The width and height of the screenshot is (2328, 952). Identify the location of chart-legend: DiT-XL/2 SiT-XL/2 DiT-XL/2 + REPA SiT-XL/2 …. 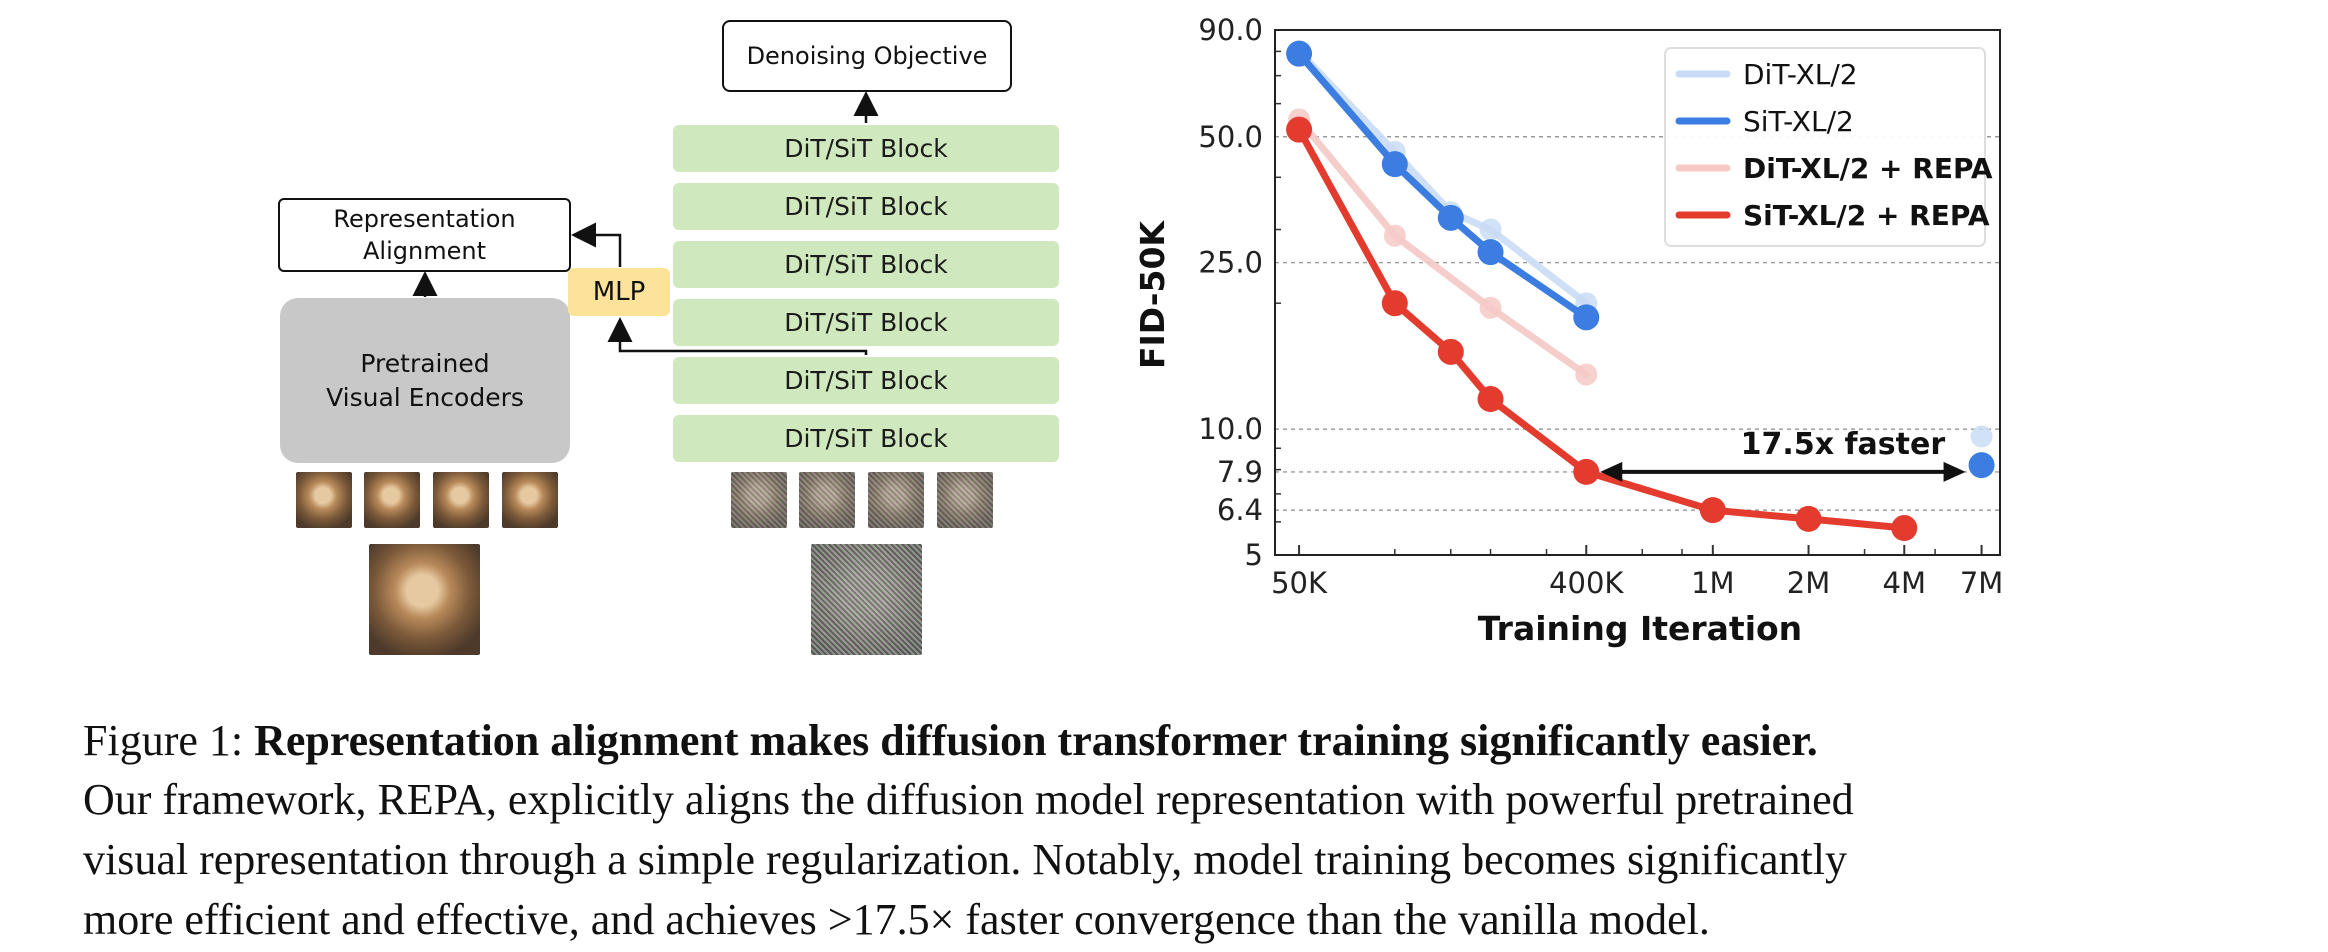
(1828, 147).